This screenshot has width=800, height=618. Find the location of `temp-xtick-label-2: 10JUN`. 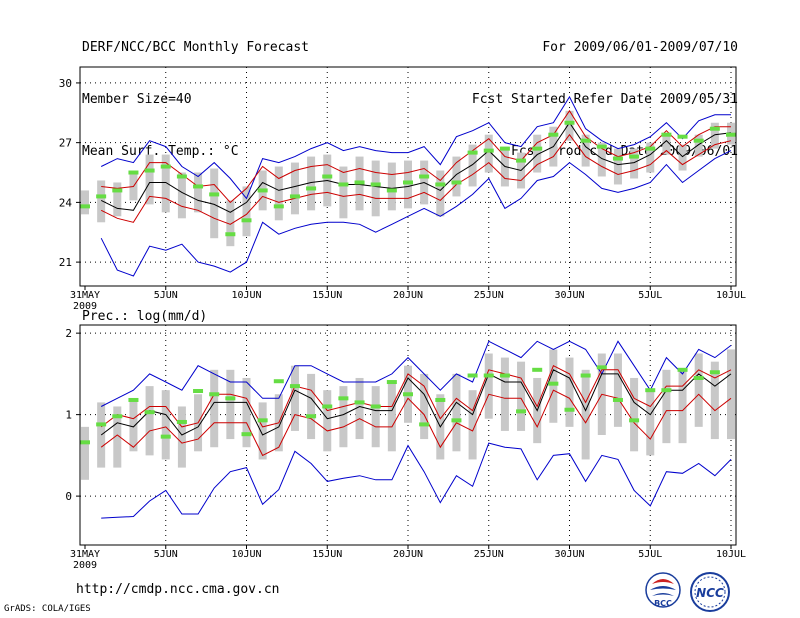

temp-xtick-label-2: 10JUN is located at coordinates (246, 295).